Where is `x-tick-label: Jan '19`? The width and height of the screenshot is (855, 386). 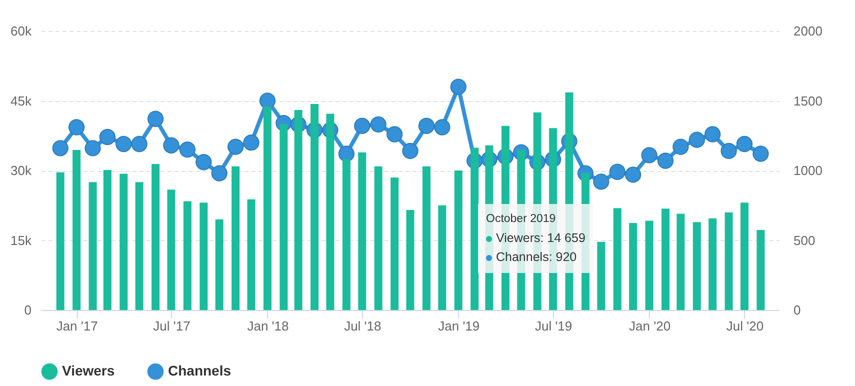
x-tick-label: Jan '19 is located at coordinates (459, 326).